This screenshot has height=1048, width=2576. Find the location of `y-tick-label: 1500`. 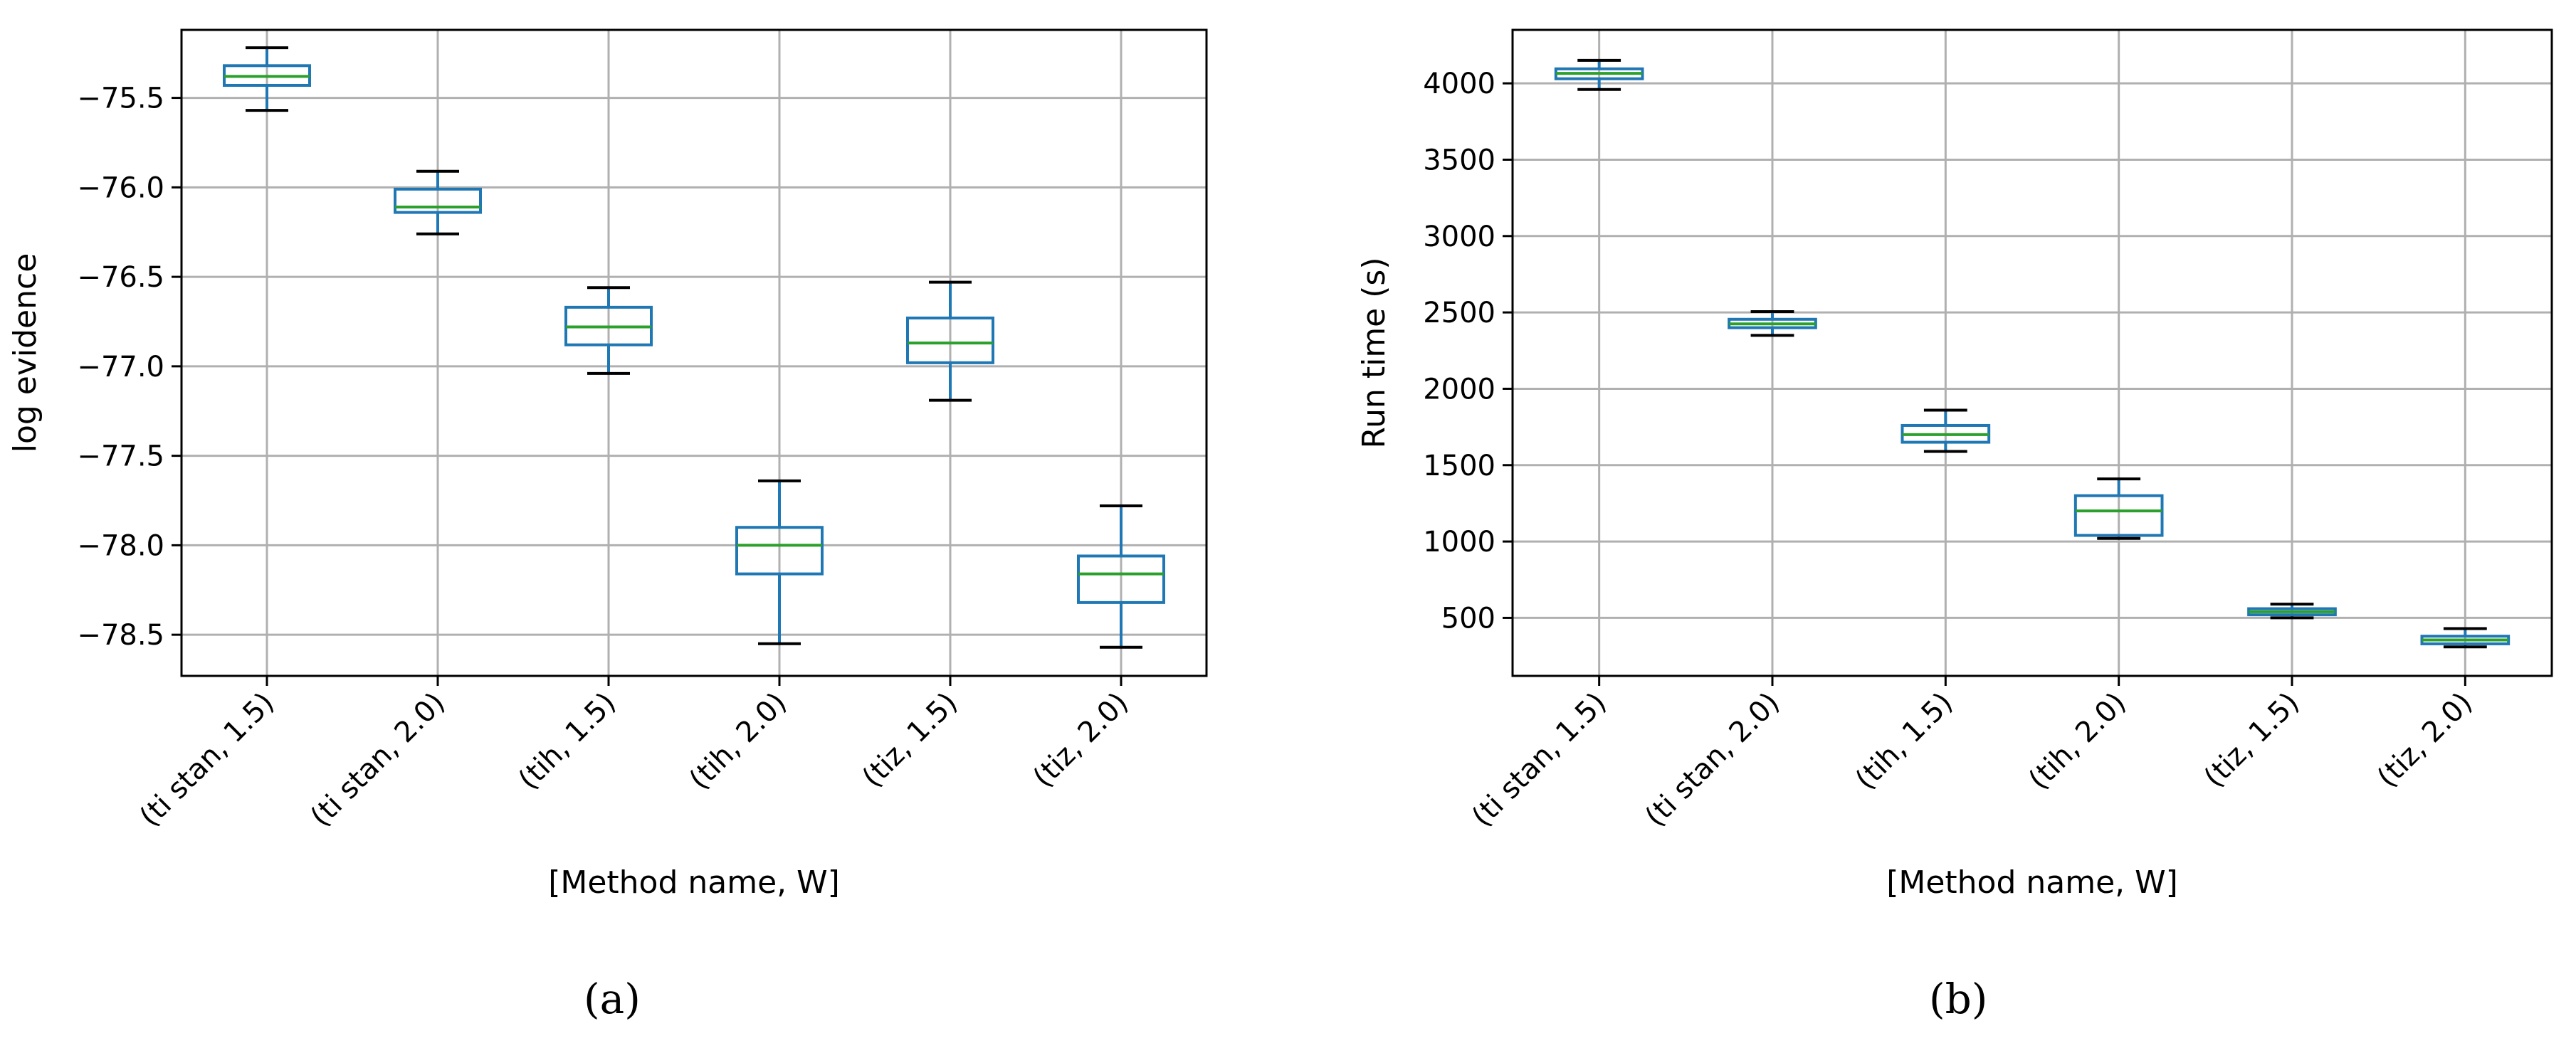

y-tick-label: 1500 is located at coordinates (1459, 466).